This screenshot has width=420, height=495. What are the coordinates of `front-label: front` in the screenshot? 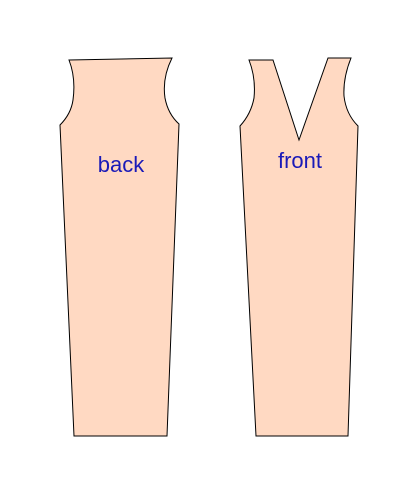 It's located at (300, 160).